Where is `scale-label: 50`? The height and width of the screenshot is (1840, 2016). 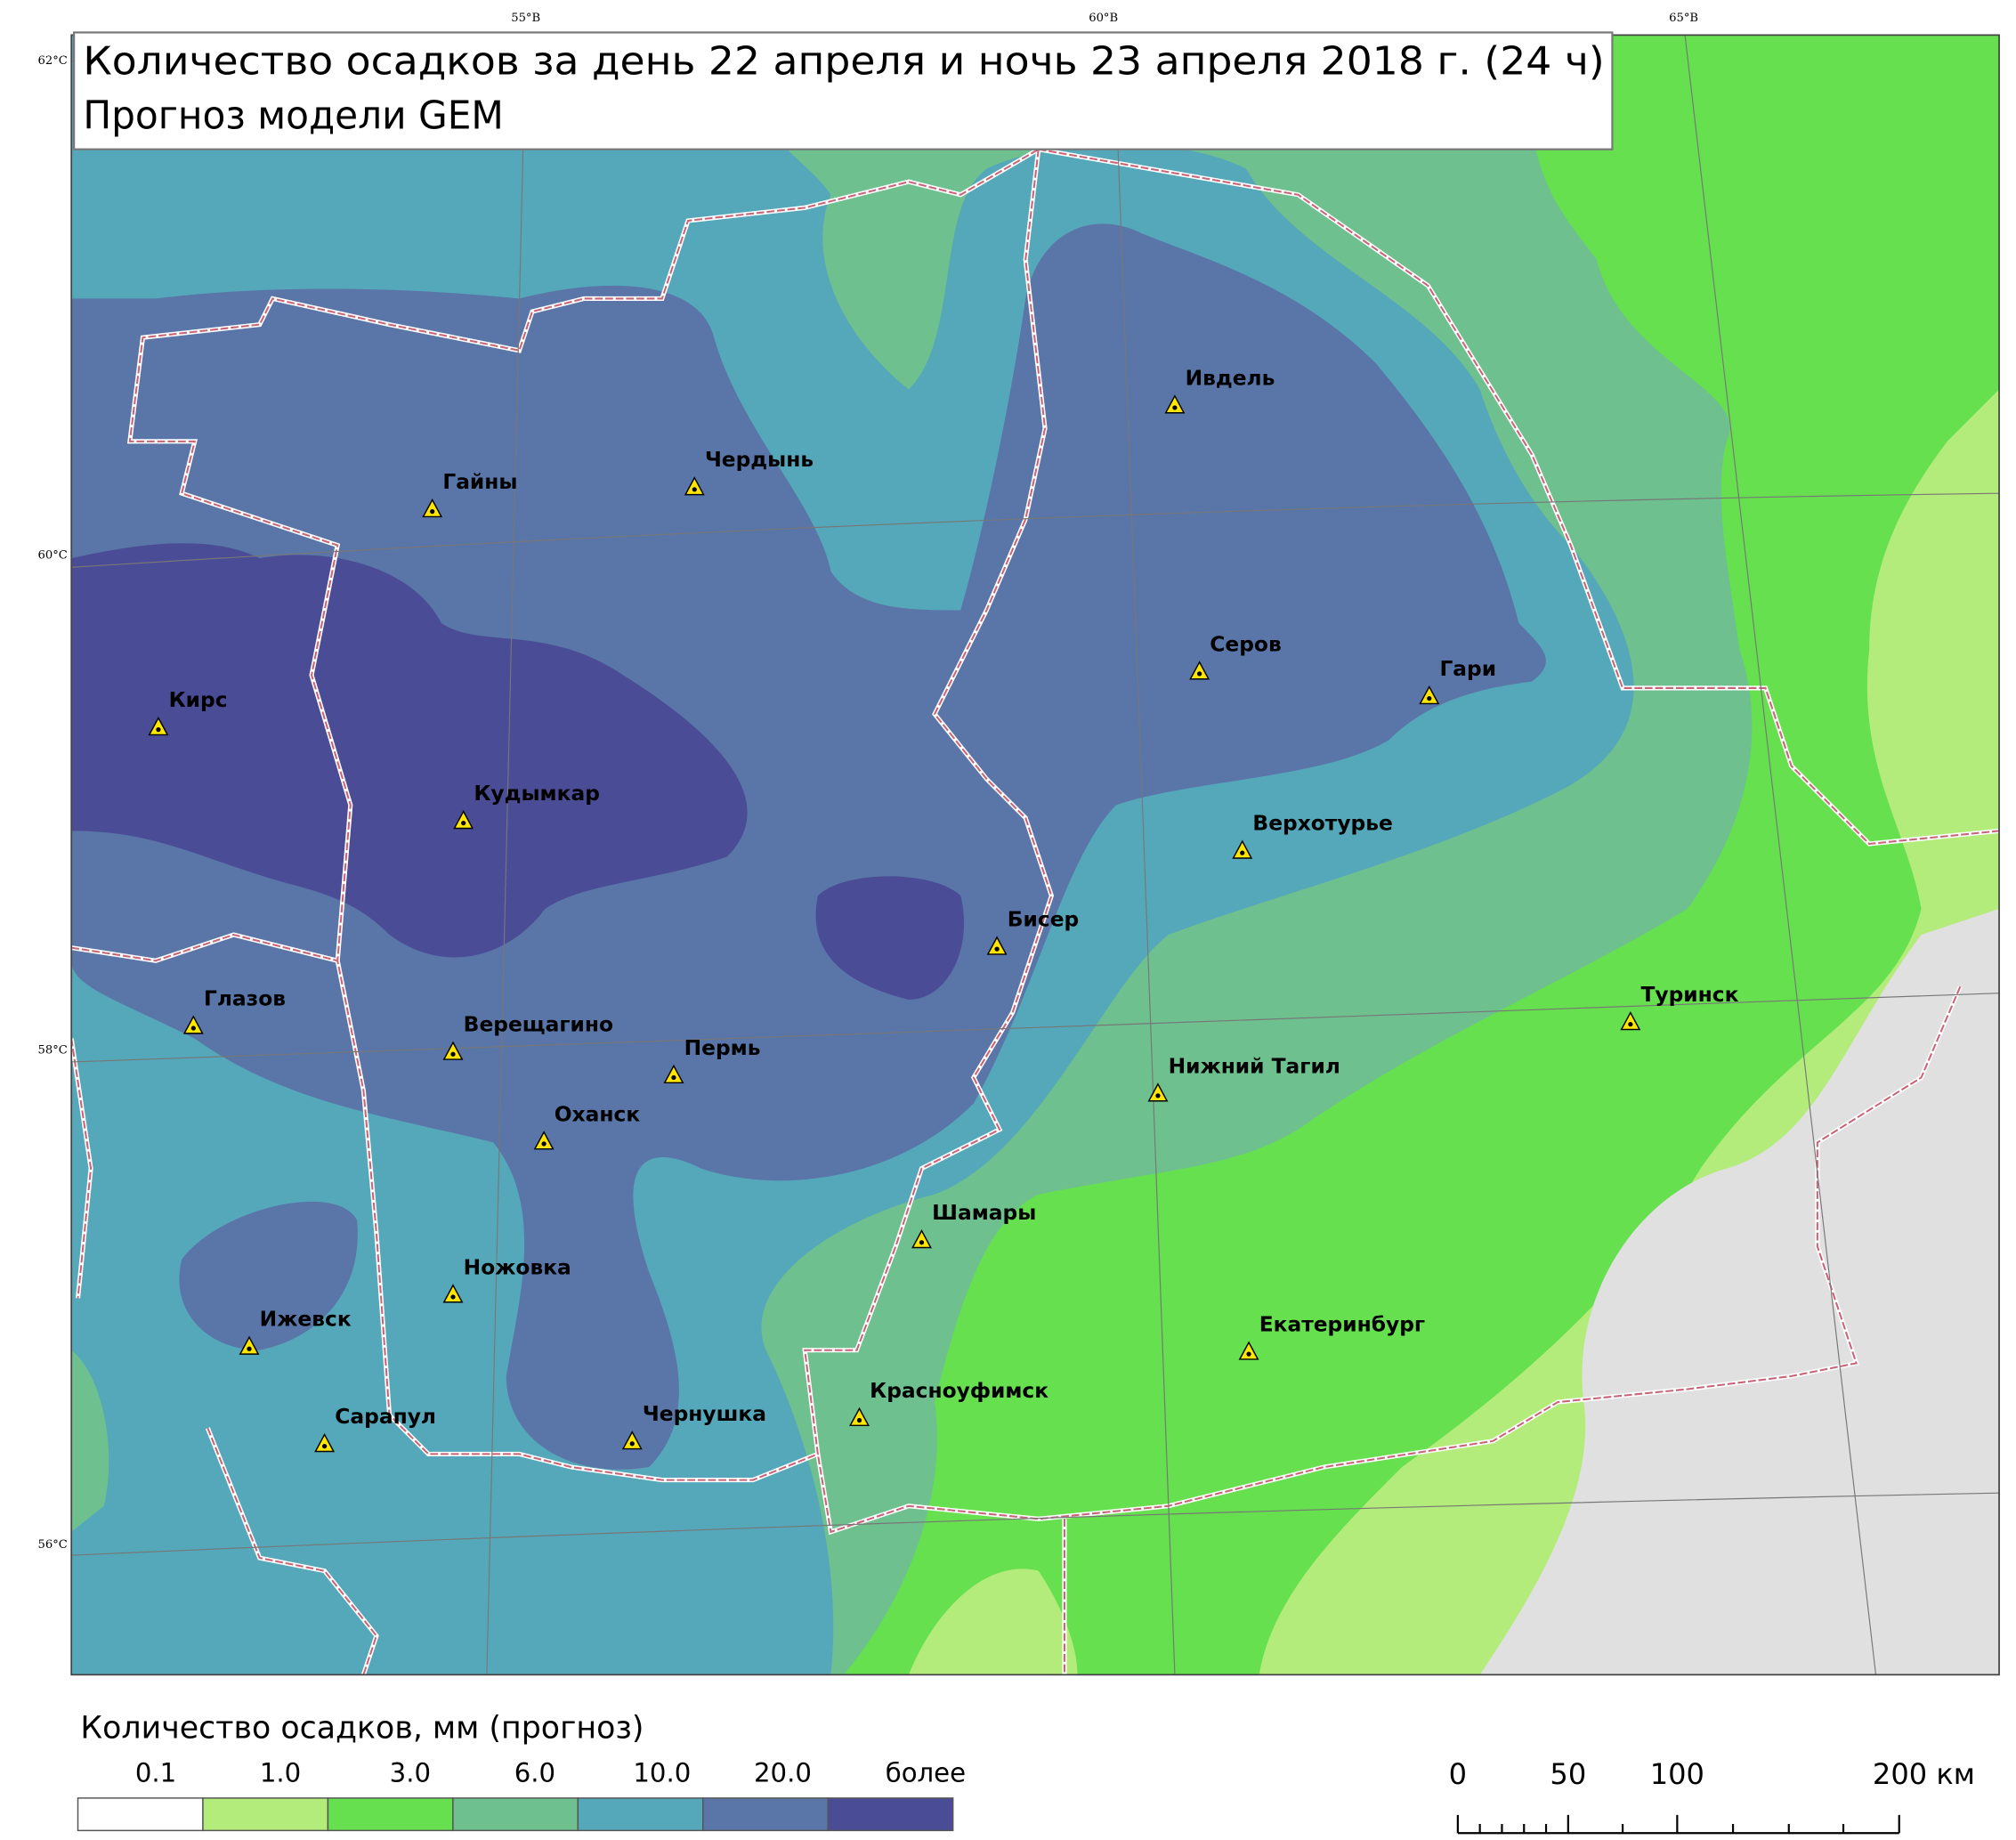 scale-label: 50 is located at coordinates (1568, 1774).